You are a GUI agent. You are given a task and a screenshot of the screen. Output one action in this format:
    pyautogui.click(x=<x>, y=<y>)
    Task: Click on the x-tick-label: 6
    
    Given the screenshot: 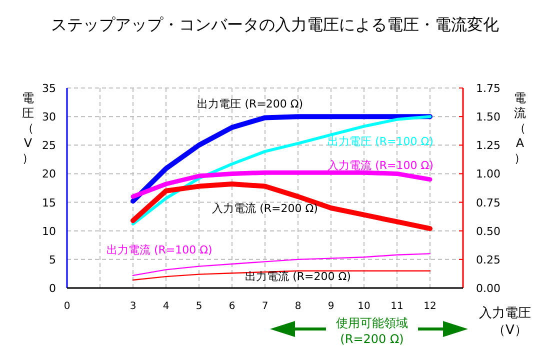 What is the action you would take?
    pyautogui.click(x=232, y=306)
    